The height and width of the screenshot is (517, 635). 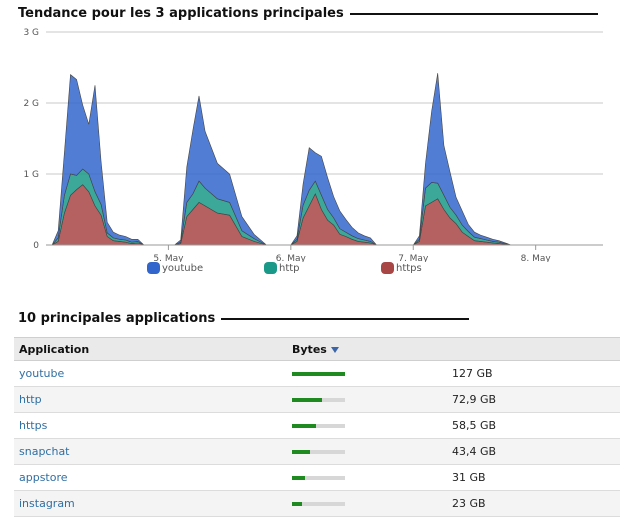 I want to click on app-cell: instagram, so click(x=150, y=503).